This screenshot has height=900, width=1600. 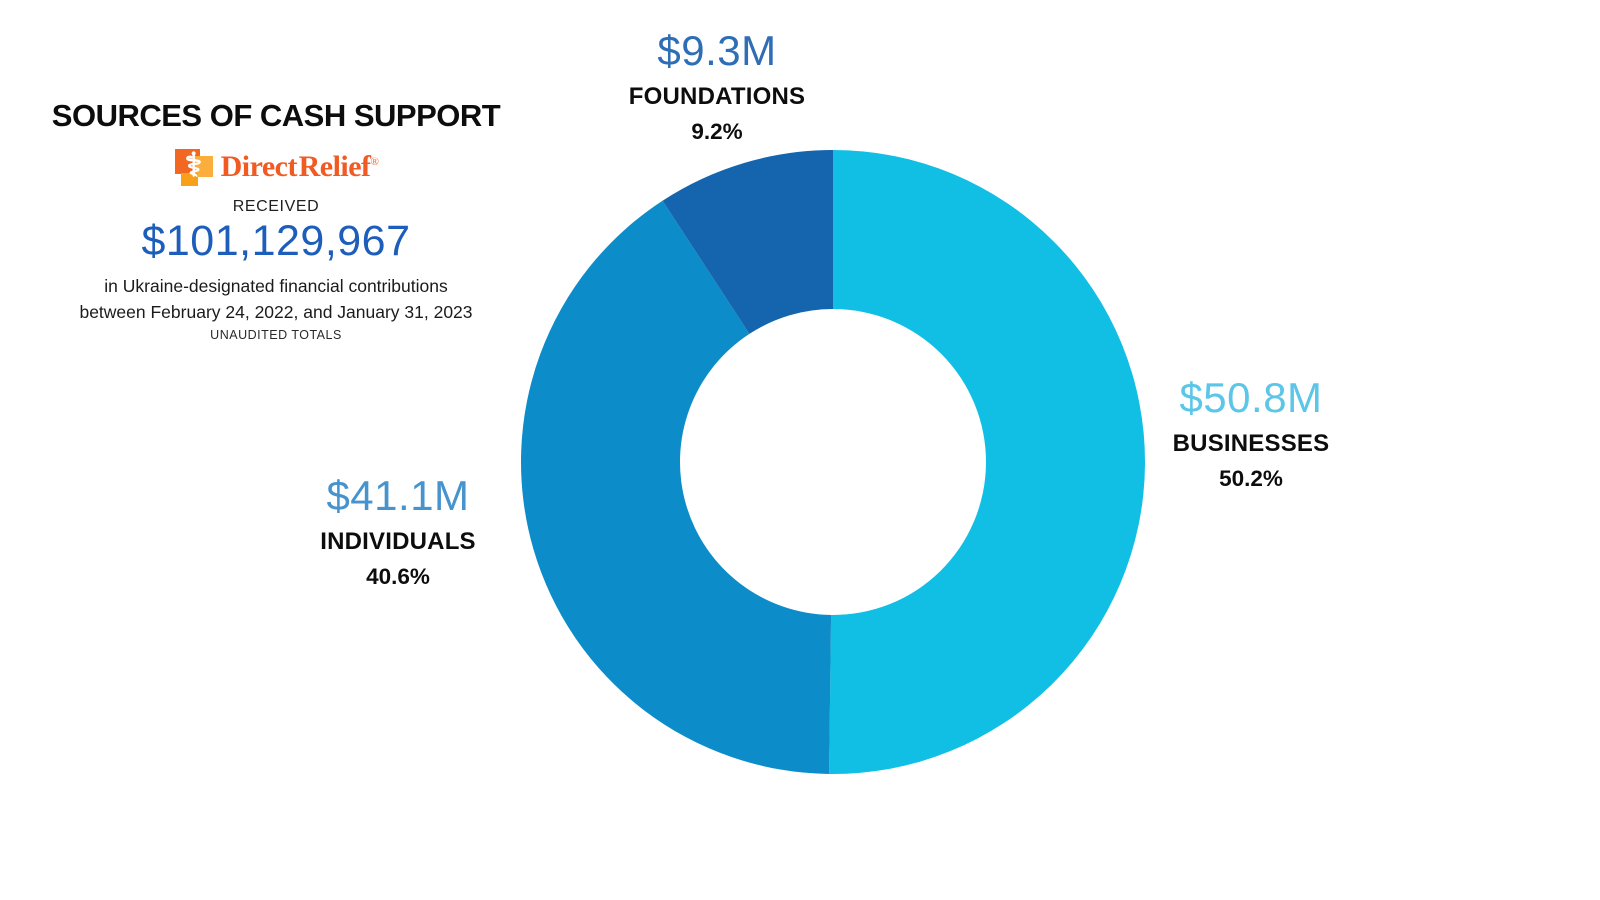 What do you see at coordinates (276, 241) in the screenshot?
I see `total-amount: $101,129,967` at bounding box center [276, 241].